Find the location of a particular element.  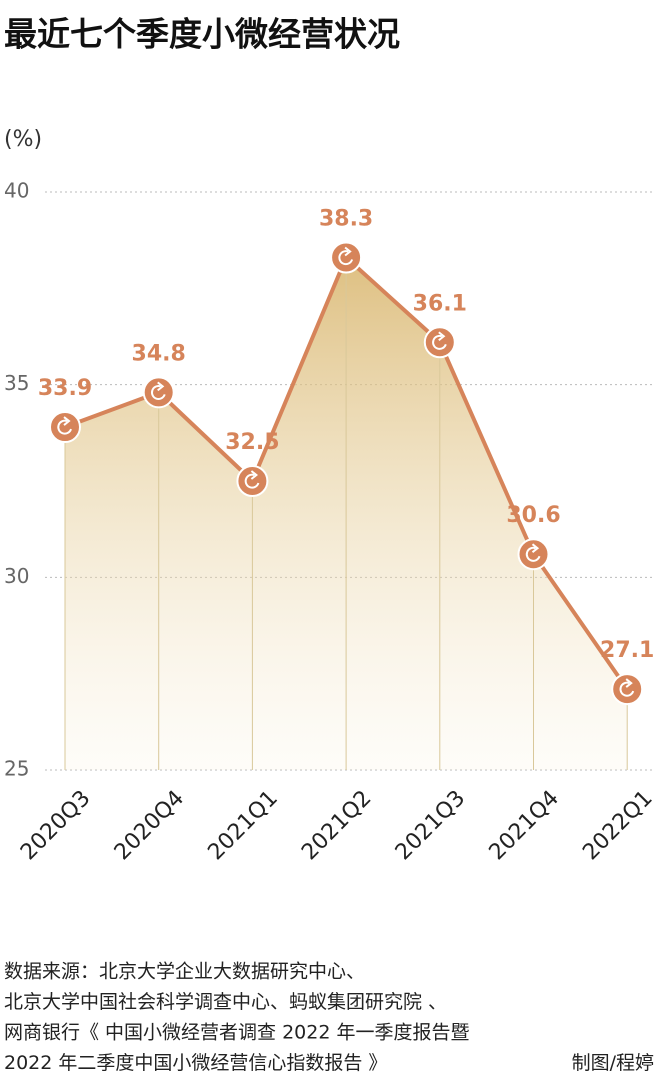

y-tick-label: 30 is located at coordinates (16, 576).